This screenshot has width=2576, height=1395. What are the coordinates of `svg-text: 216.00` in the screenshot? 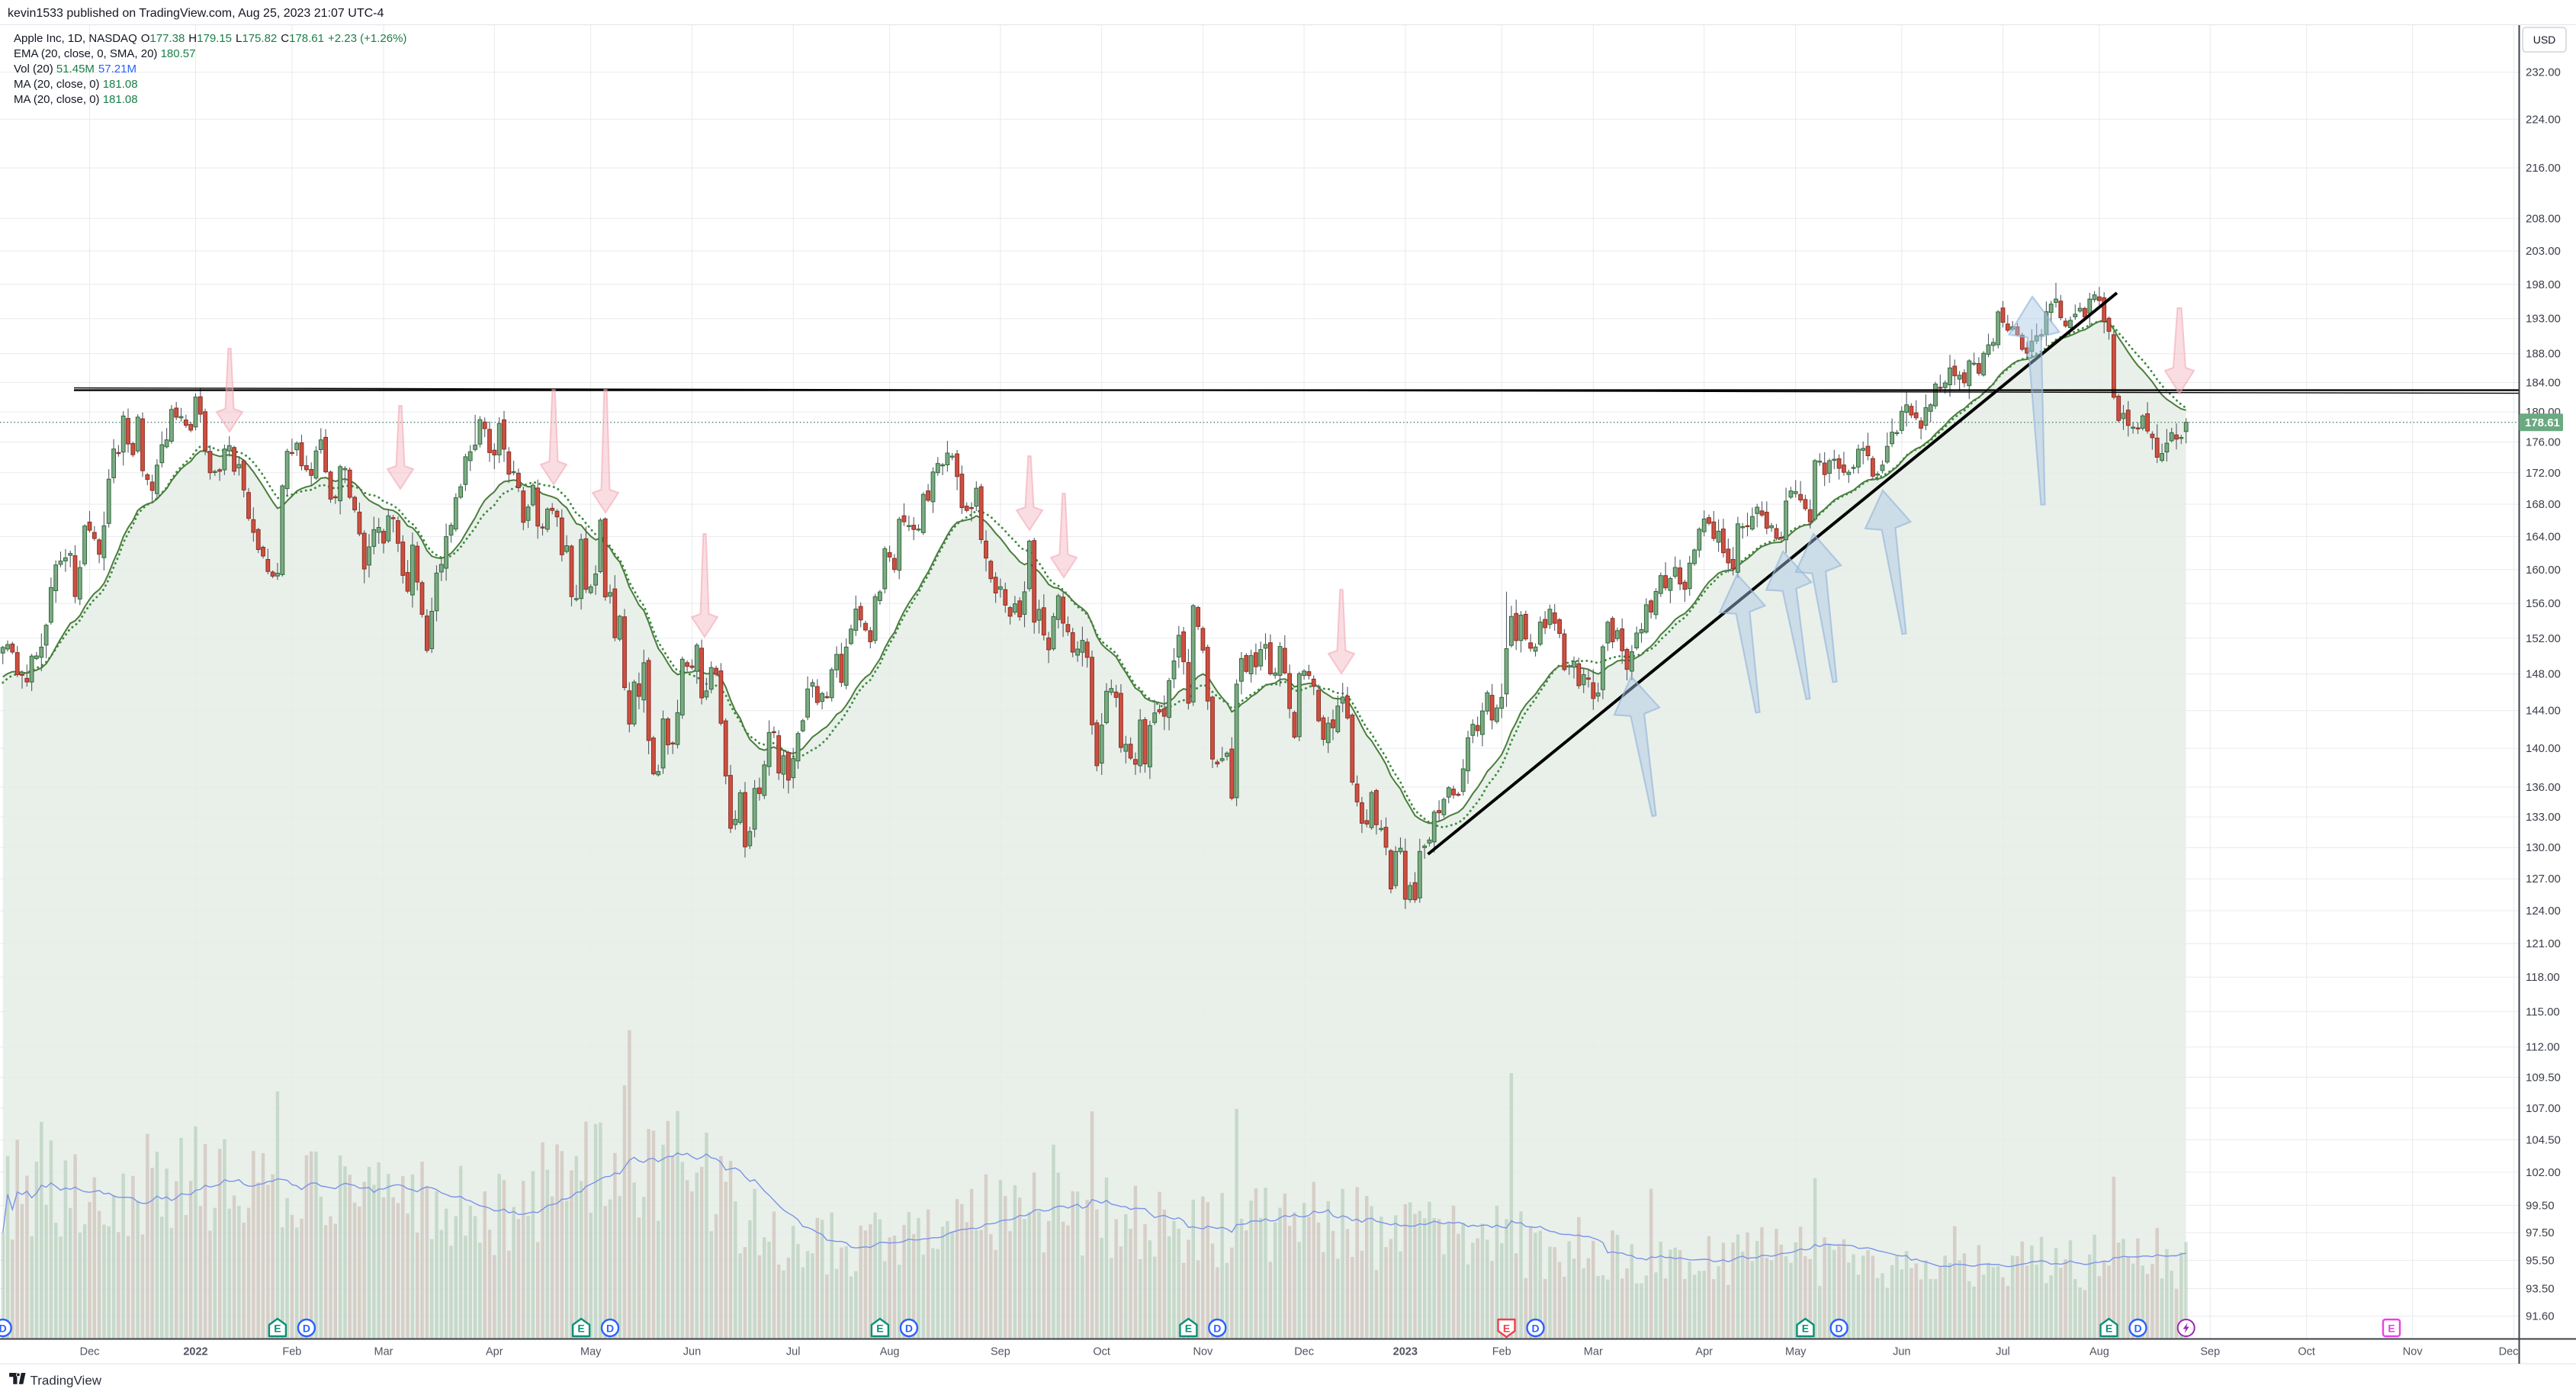 It's located at (2543, 168).